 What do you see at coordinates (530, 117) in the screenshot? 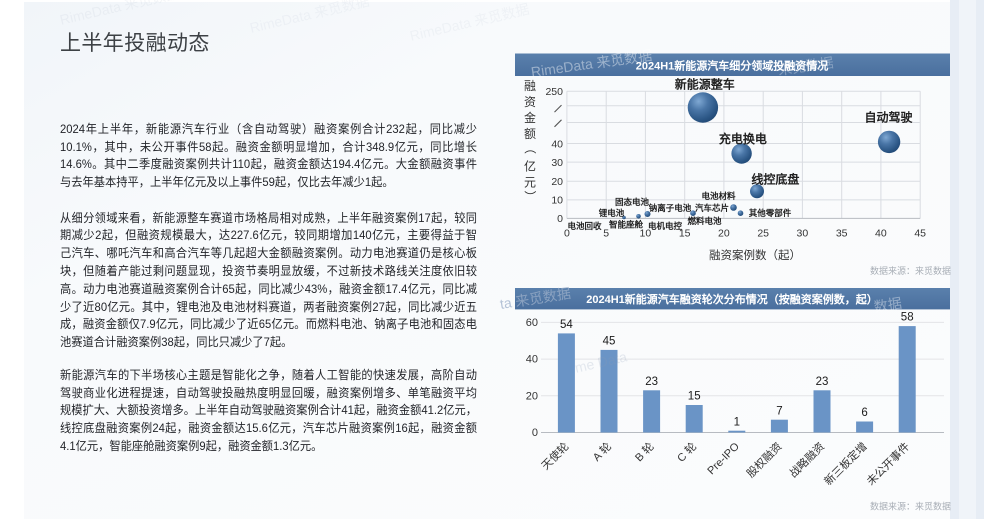
I see `svg-text: 金` at bounding box center [530, 117].